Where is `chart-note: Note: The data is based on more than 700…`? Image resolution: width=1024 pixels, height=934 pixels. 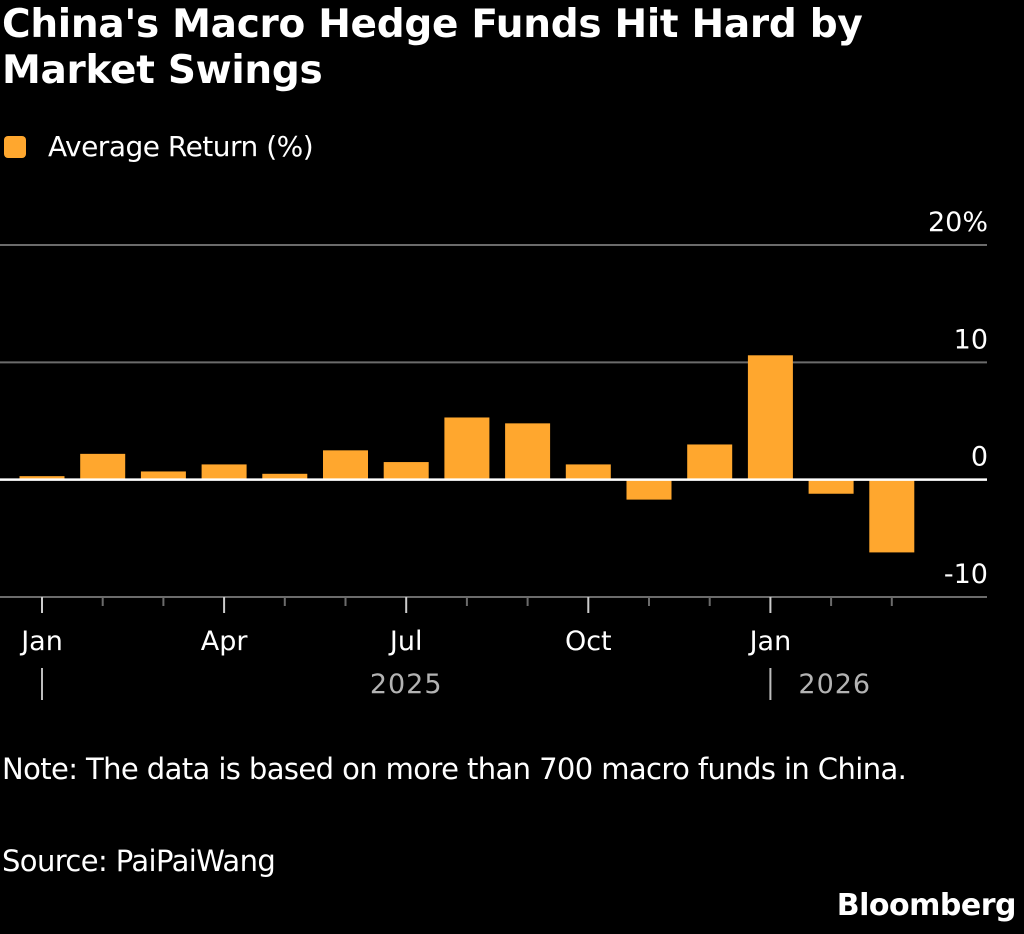 chart-note: Note: The data is based on more than 700… is located at coordinates (454, 769).